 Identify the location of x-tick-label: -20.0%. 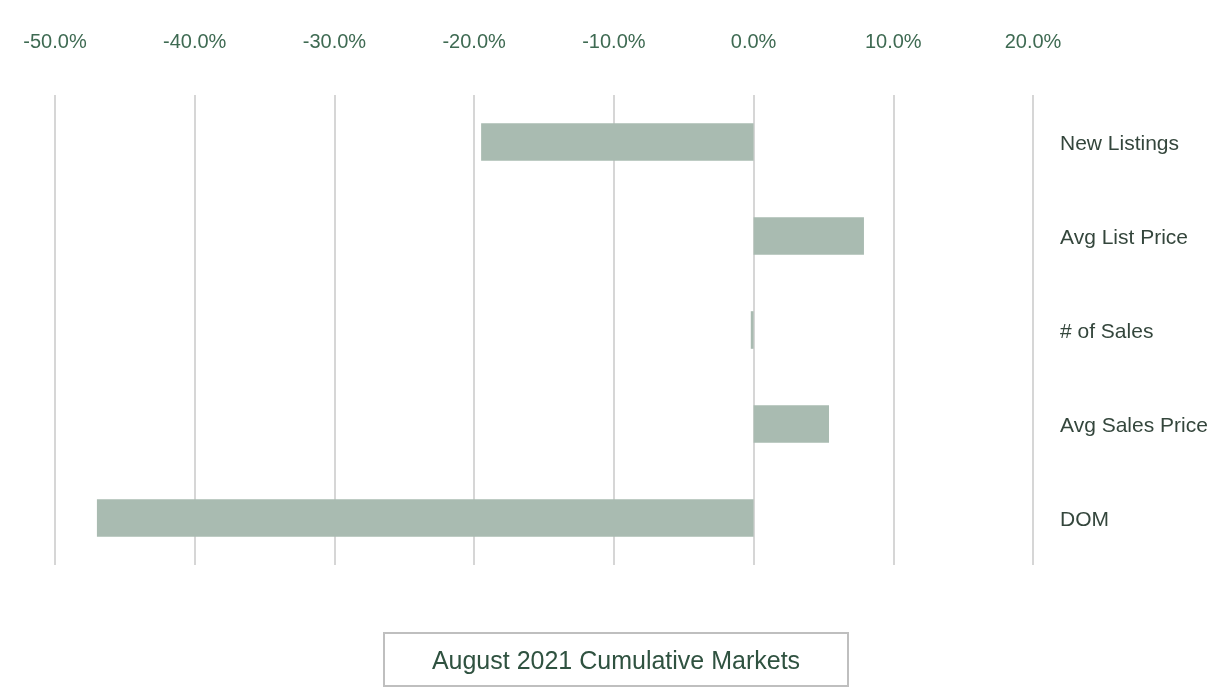
(474, 41).